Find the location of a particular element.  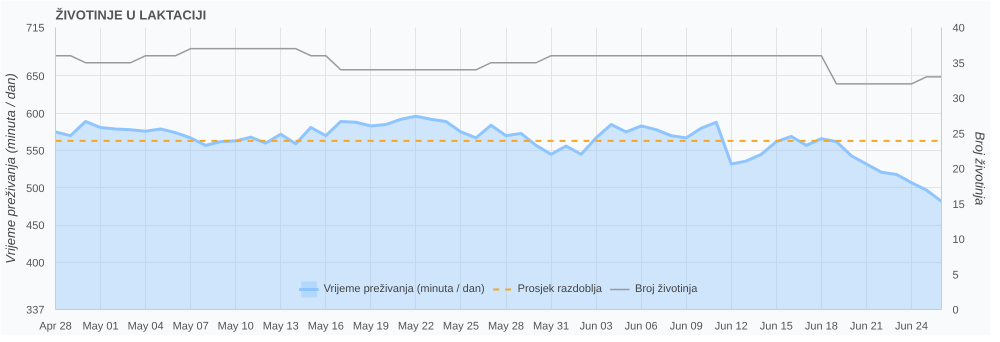

y2-tick-label: 25 is located at coordinates (958, 134).